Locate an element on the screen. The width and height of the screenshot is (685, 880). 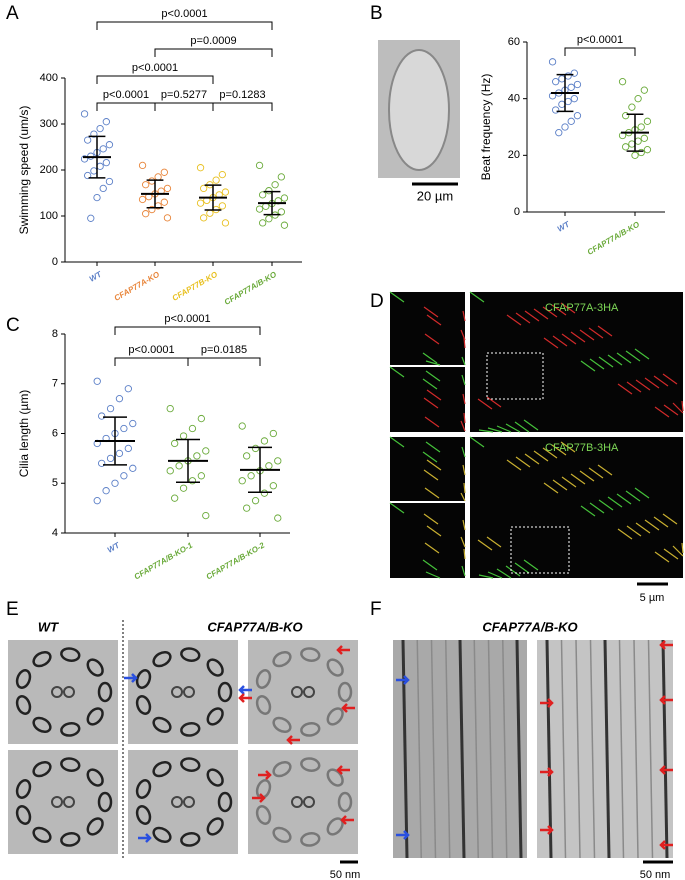
image-label: CFAP77B-3HA is located at coordinates (582, 448).